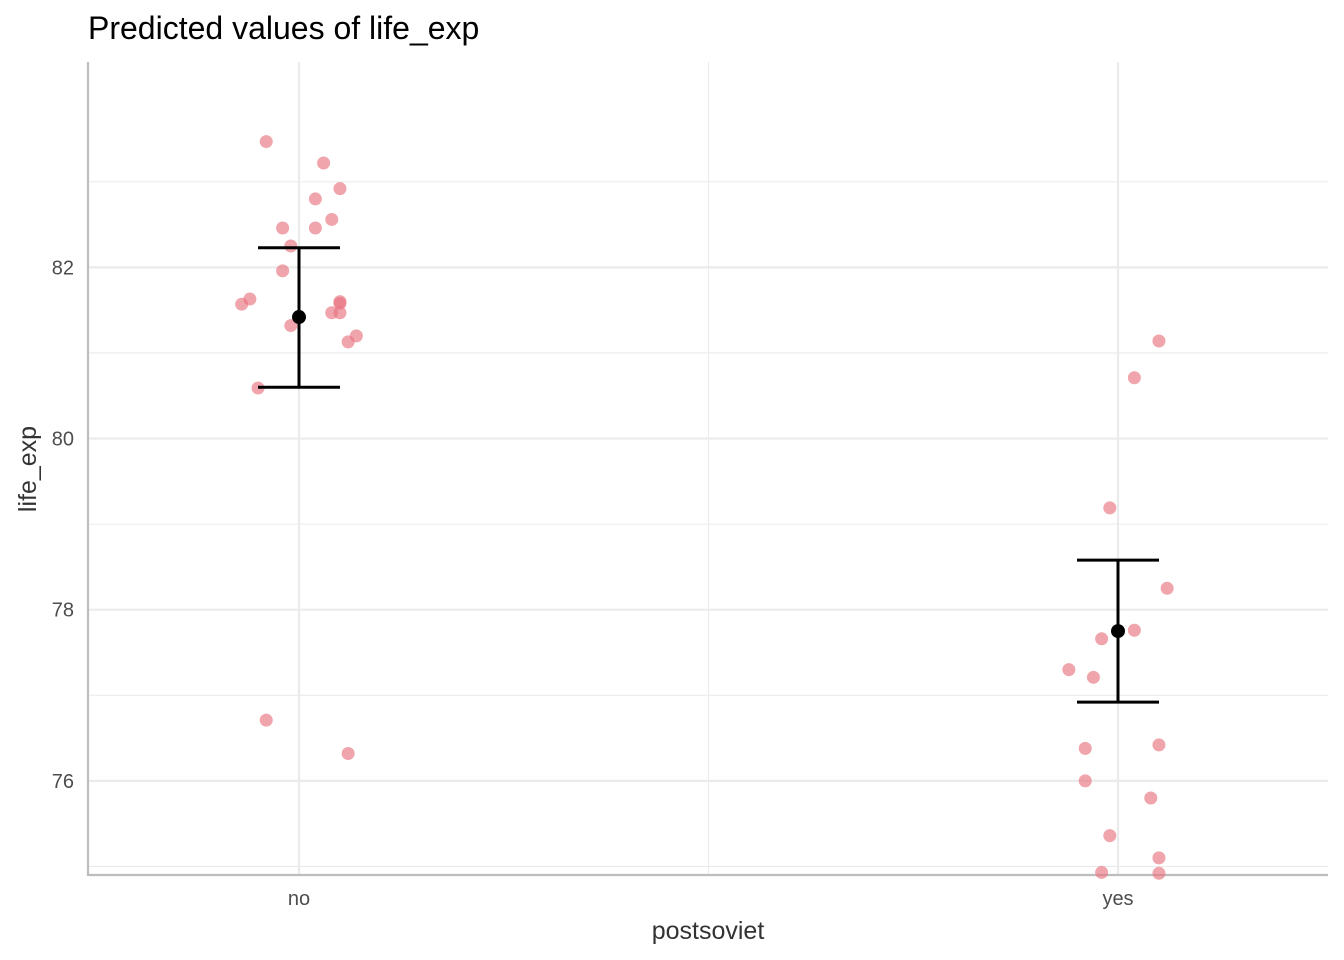  What do you see at coordinates (299, 899) in the screenshot?
I see `x-tick-label-no: no` at bounding box center [299, 899].